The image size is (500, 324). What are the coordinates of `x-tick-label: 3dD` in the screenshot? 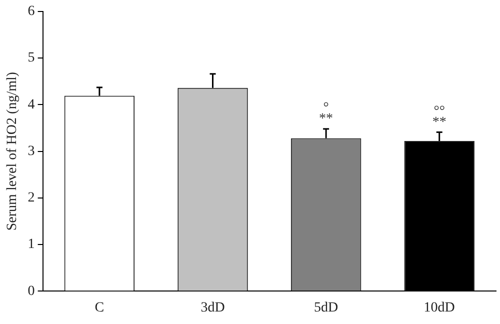 It's located at (212, 308).